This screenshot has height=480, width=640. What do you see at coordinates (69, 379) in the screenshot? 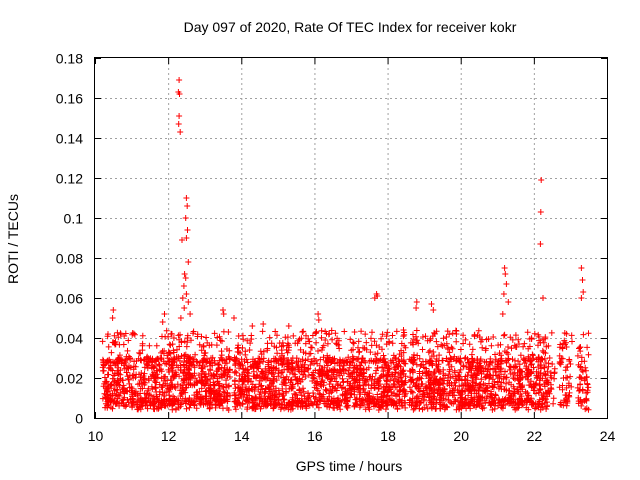
I see `y-tick-label: 0.02` at bounding box center [69, 379].